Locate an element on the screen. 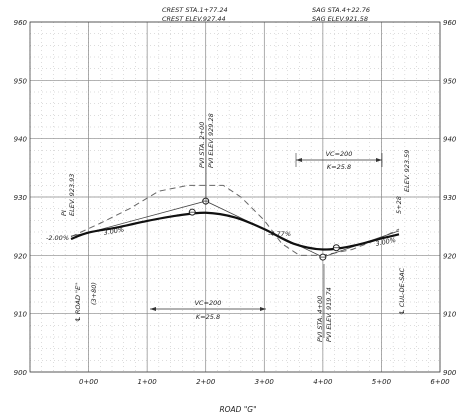 Image resolution: width=456 pixels, height=417 pixels. pvi1-sta-label: PVI STA. 2+00 is located at coordinates (202, 145).